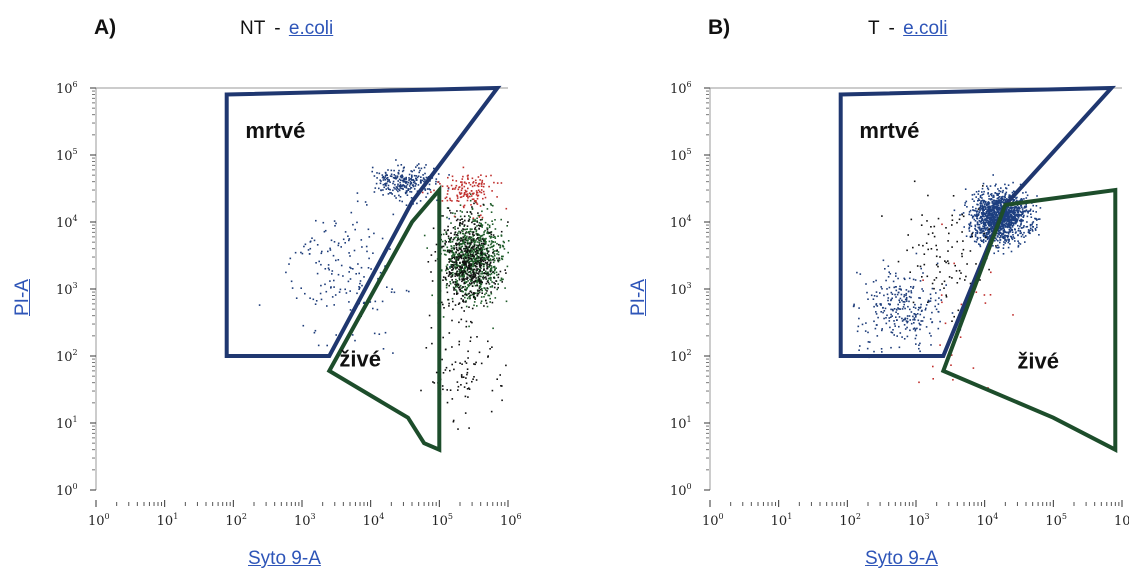 The width and height of the screenshot is (1129, 578). I want to click on x-tick-label: 106, so click(1121, 520).